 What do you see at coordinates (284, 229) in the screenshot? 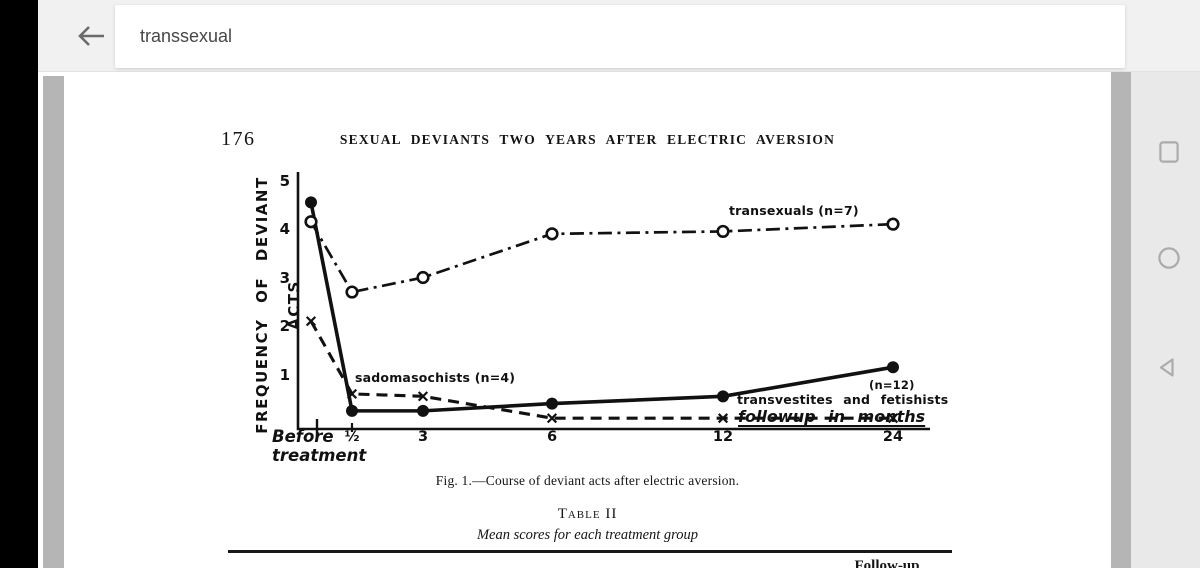
I see `y-tick-label: 4` at bounding box center [284, 229].